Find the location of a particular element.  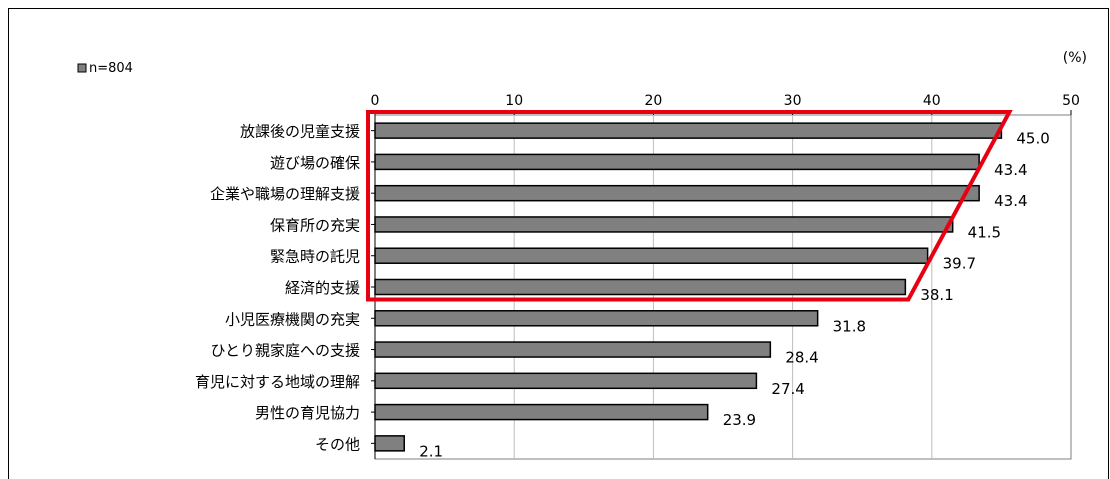

value-label: 28.4 is located at coordinates (801, 358).